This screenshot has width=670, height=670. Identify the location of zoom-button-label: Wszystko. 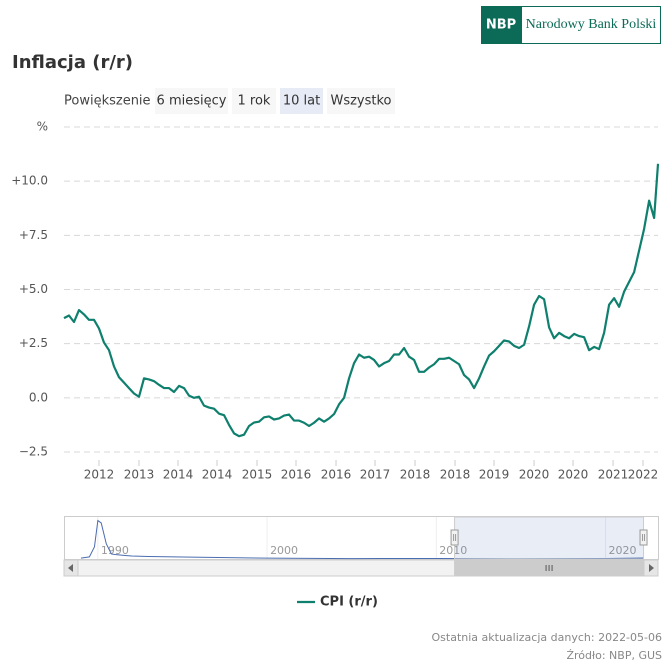
(360, 101).